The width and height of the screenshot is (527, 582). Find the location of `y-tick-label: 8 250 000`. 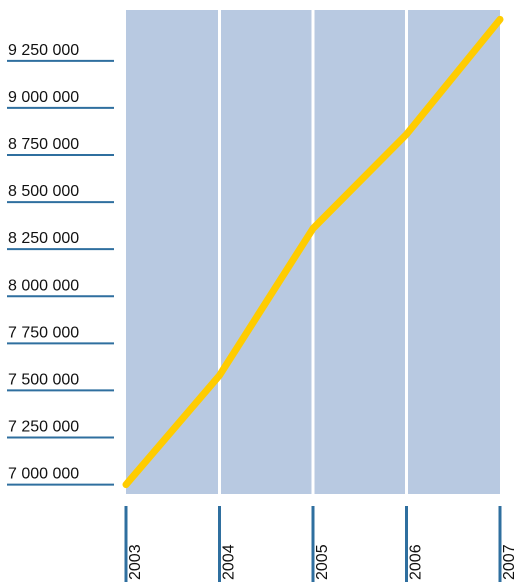

y-tick-label: 8 250 000 is located at coordinates (43, 238).